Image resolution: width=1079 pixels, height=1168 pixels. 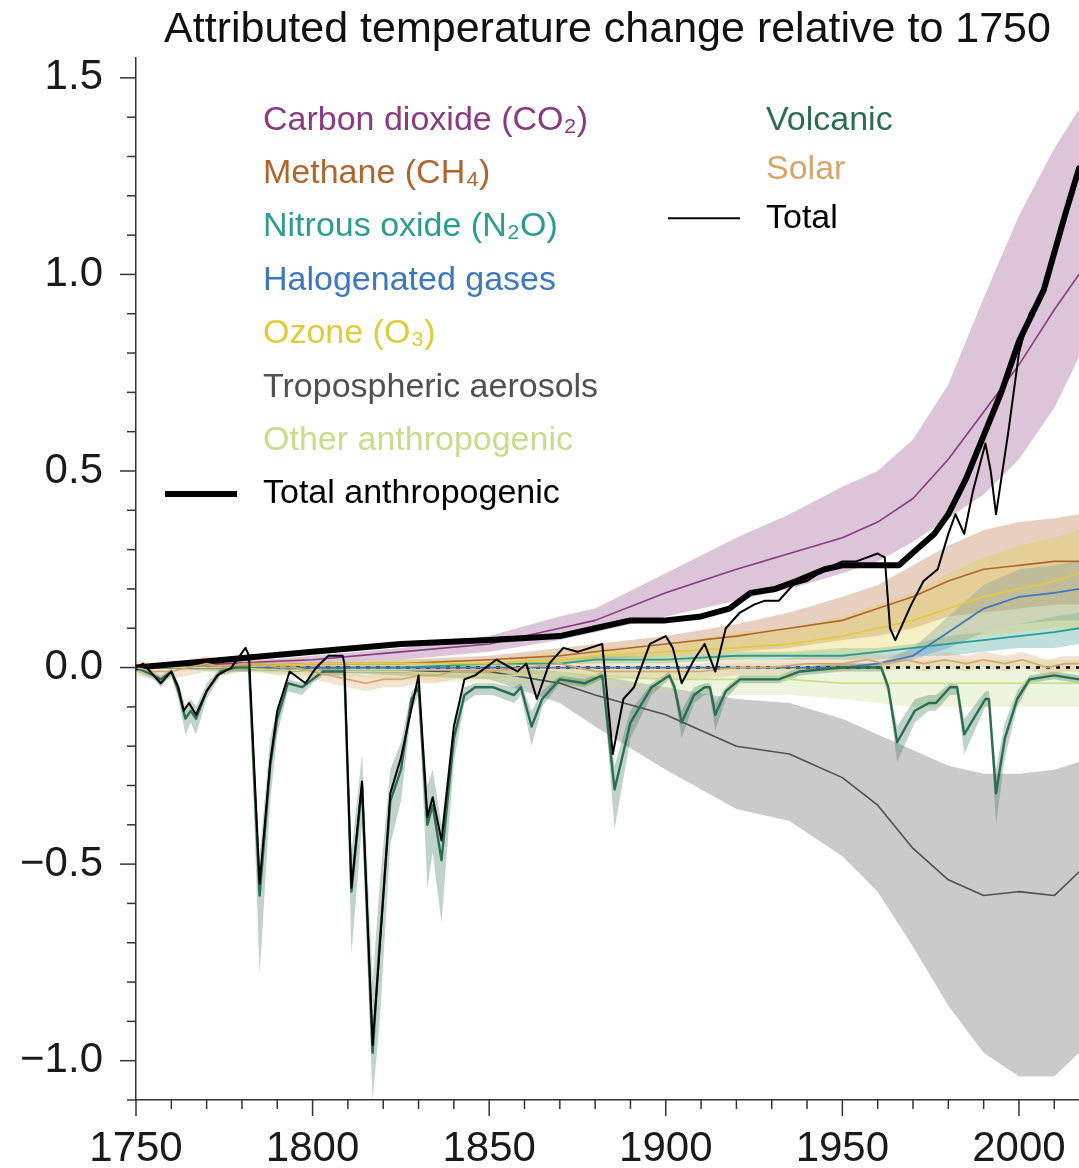 What do you see at coordinates (411, 491) in the screenshot?
I see `legend-label: Total anthropogenic` at bounding box center [411, 491].